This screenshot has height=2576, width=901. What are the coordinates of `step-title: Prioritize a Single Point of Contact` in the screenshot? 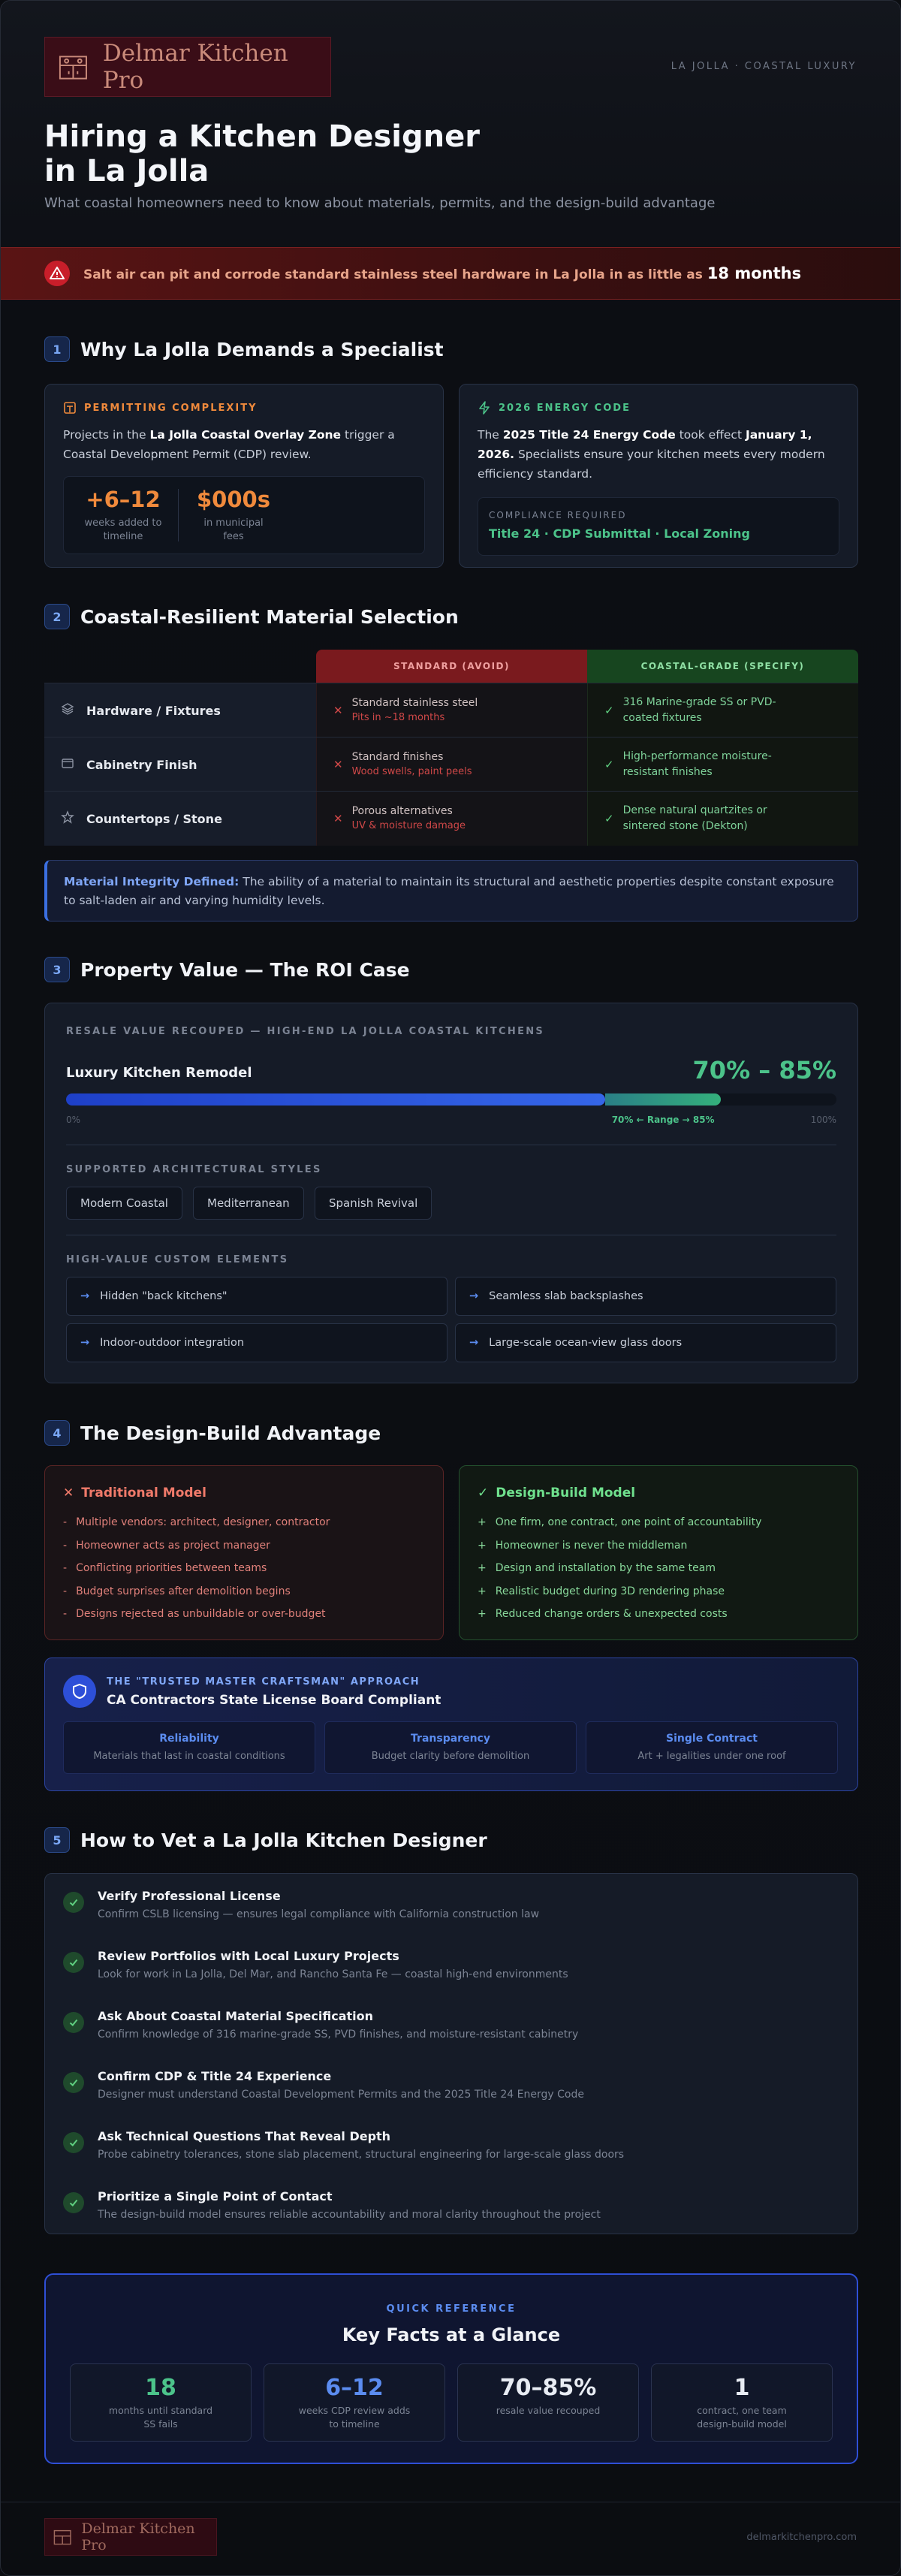 It's located at (216, 2196).